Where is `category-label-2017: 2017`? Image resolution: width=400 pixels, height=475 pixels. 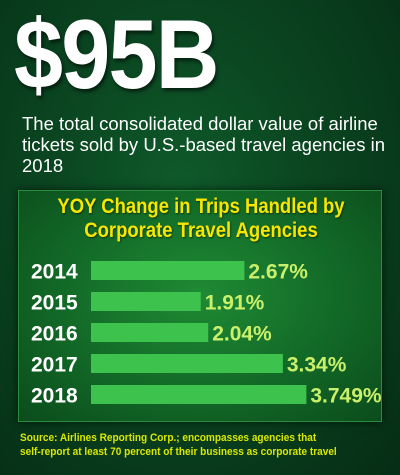
category-label-2017: 2017 is located at coordinates (54, 365).